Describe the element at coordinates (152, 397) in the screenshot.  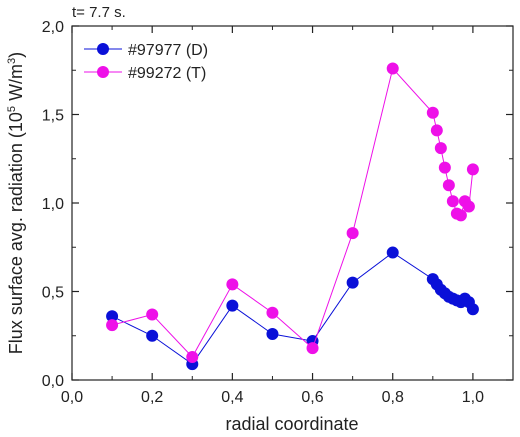
I see `x-tick-label: 0,2` at that location.